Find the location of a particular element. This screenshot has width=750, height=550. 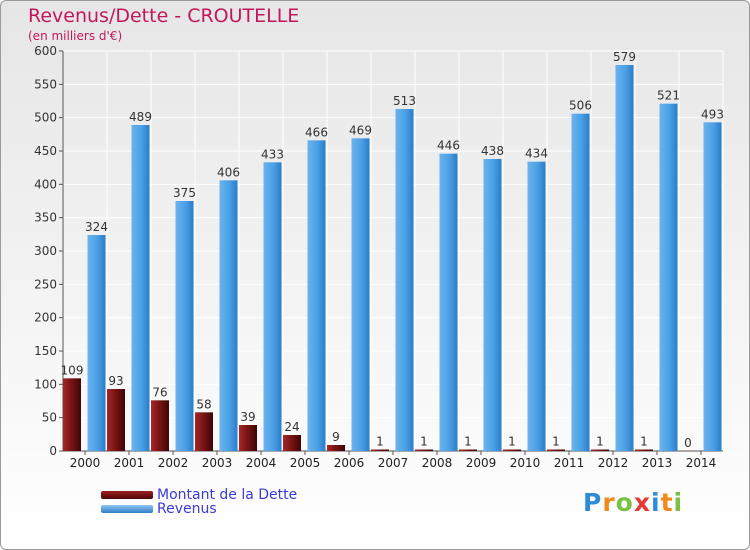

x-tick-label: 2005 is located at coordinates (305, 463).